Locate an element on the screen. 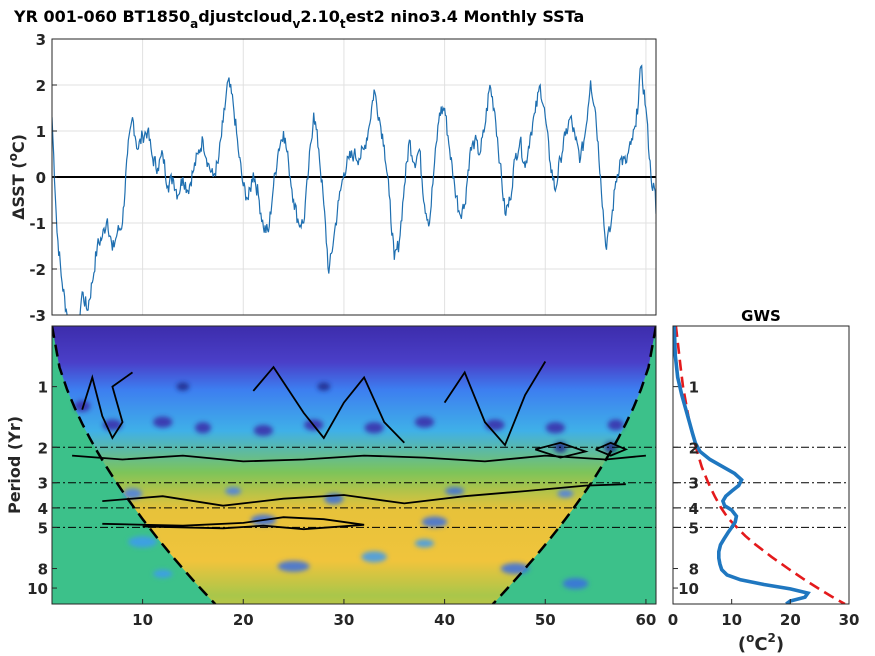  gws-significance-curve is located at coordinates (760, 465).